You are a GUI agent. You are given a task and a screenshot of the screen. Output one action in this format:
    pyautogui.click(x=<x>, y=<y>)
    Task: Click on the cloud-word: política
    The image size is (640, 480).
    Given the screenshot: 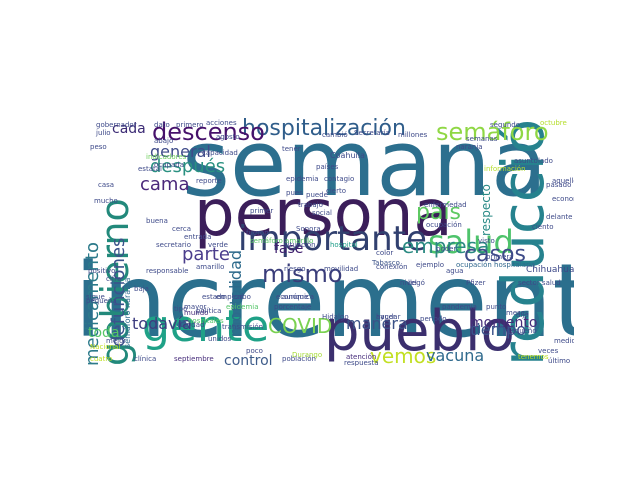 What is the action you would take?
    pyautogui.click(x=209, y=311)
    